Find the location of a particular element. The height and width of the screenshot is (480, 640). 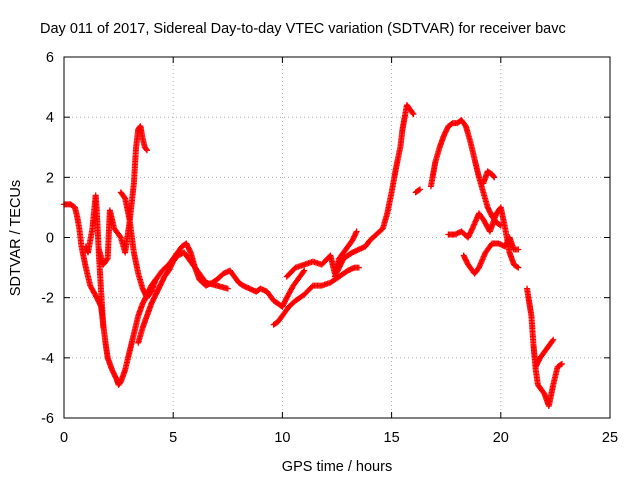

x-tick-label: 15 is located at coordinates (392, 438).